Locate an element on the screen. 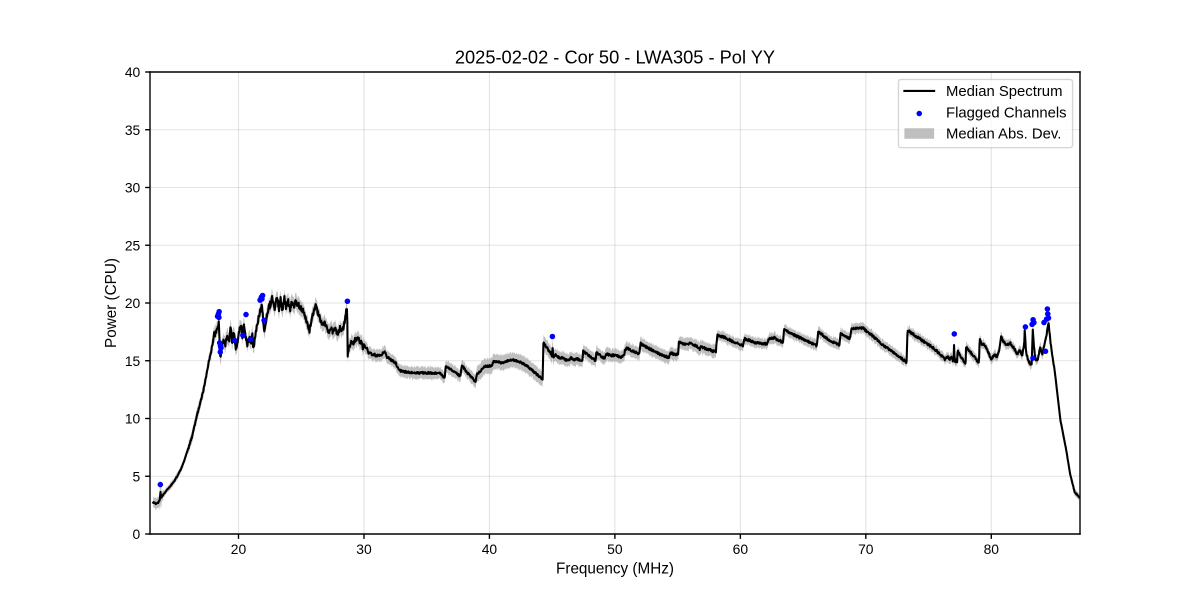 The width and height of the screenshot is (1200, 600). svg-text: 10 is located at coordinates (133, 419).